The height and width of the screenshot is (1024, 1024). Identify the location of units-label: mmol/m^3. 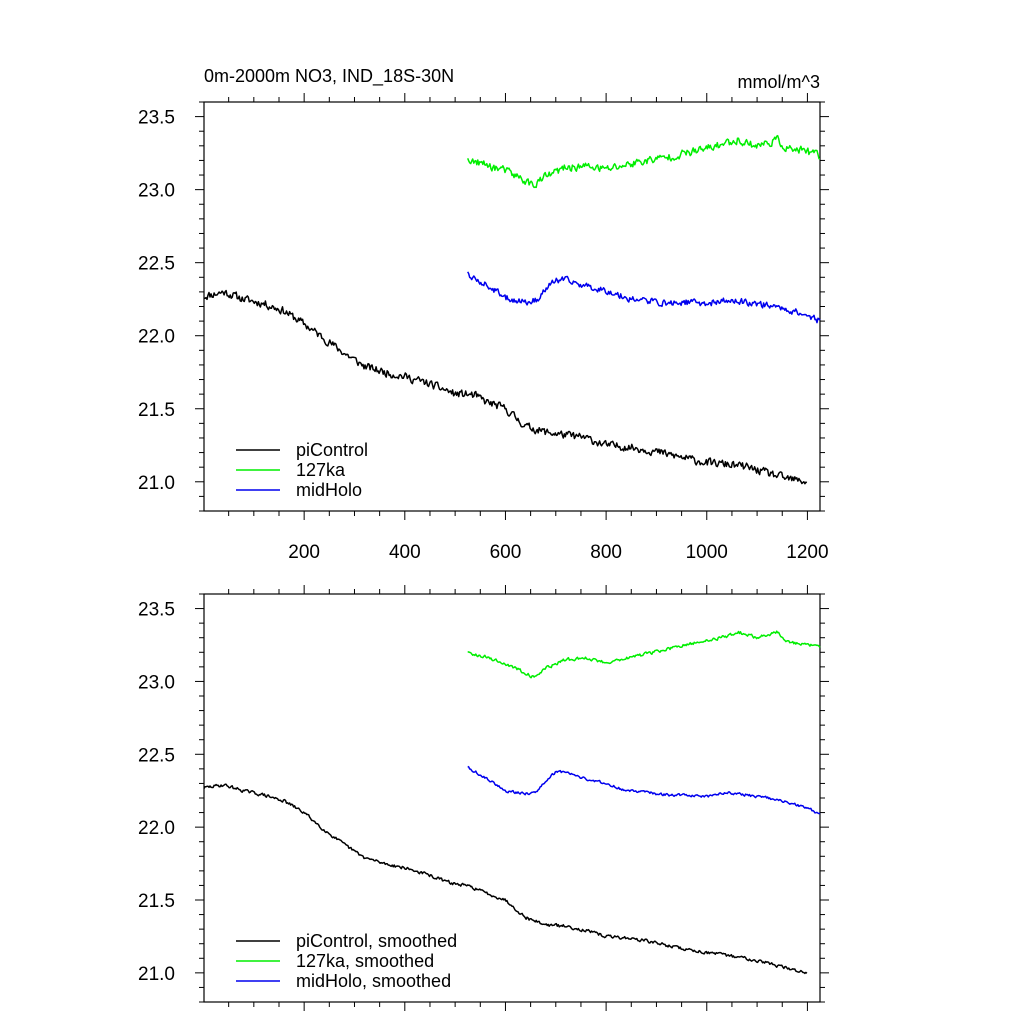
(779, 82).